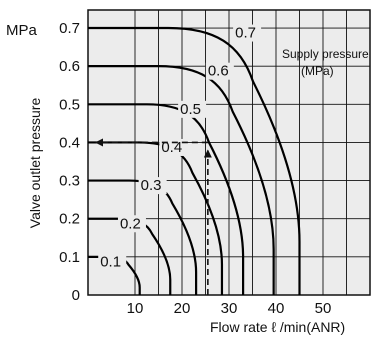  I want to click on x-axis-title: Flow rate ℓ /min(ANR), so click(277, 327).